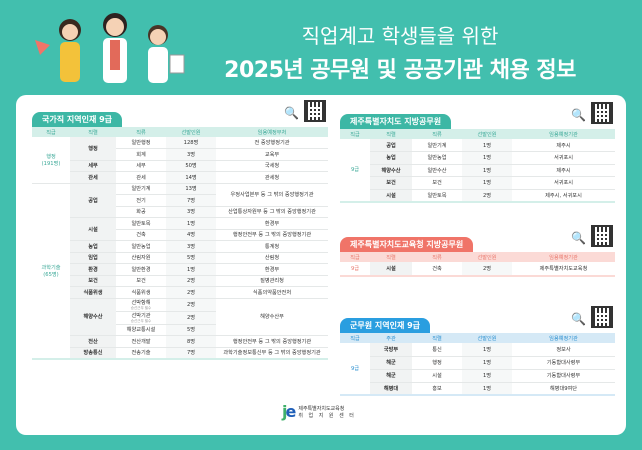 Image resolution: width=642 pixels, height=450 pixels. Describe the element at coordinates (141, 189) in the screenshot. I see `class-cell: 일반기계` at that location.